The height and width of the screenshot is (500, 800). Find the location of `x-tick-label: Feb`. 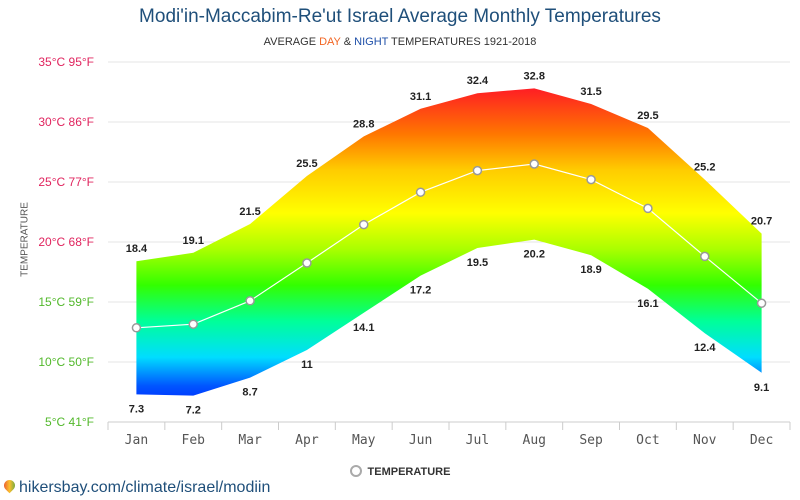

x-tick-label: Feb is located at coordinates (194, 440).